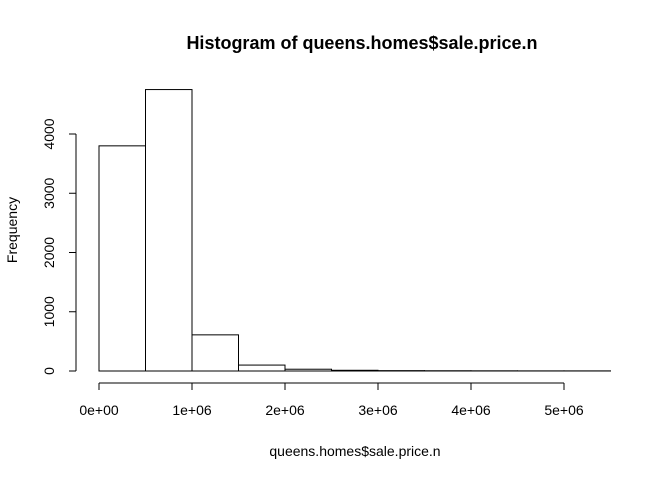 Image resolution: width=672 pixels, height=480 pixels. I want to click on chart-title: Histogram of queens.homes$sale.price.n, so click(361, 43).